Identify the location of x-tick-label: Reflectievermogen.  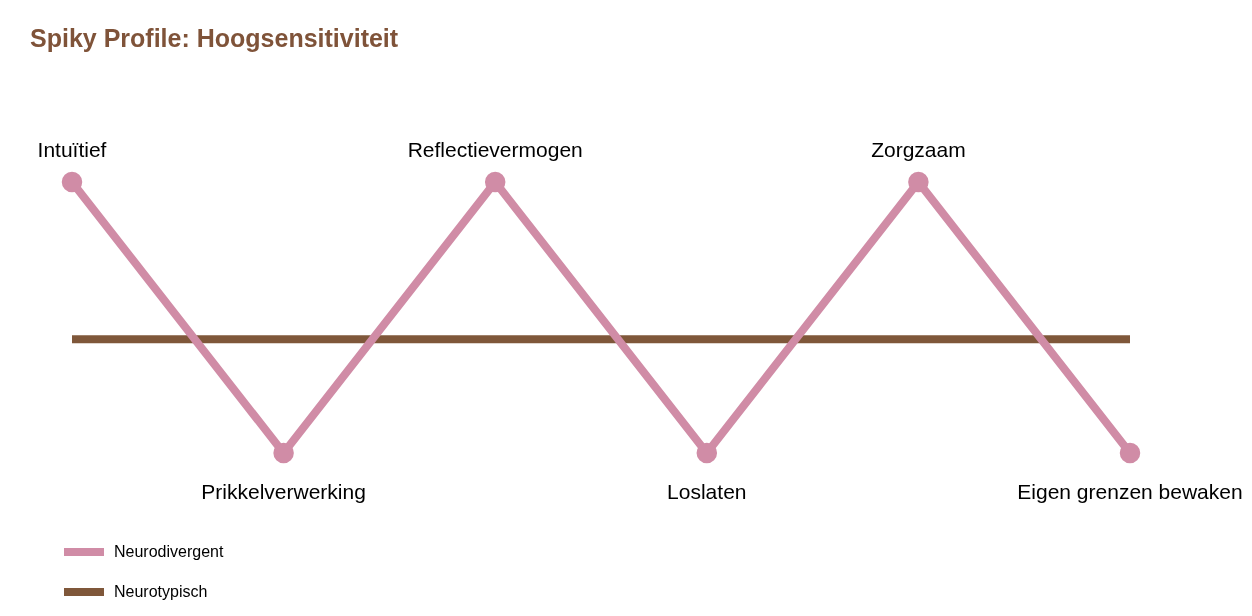
(495, 149).